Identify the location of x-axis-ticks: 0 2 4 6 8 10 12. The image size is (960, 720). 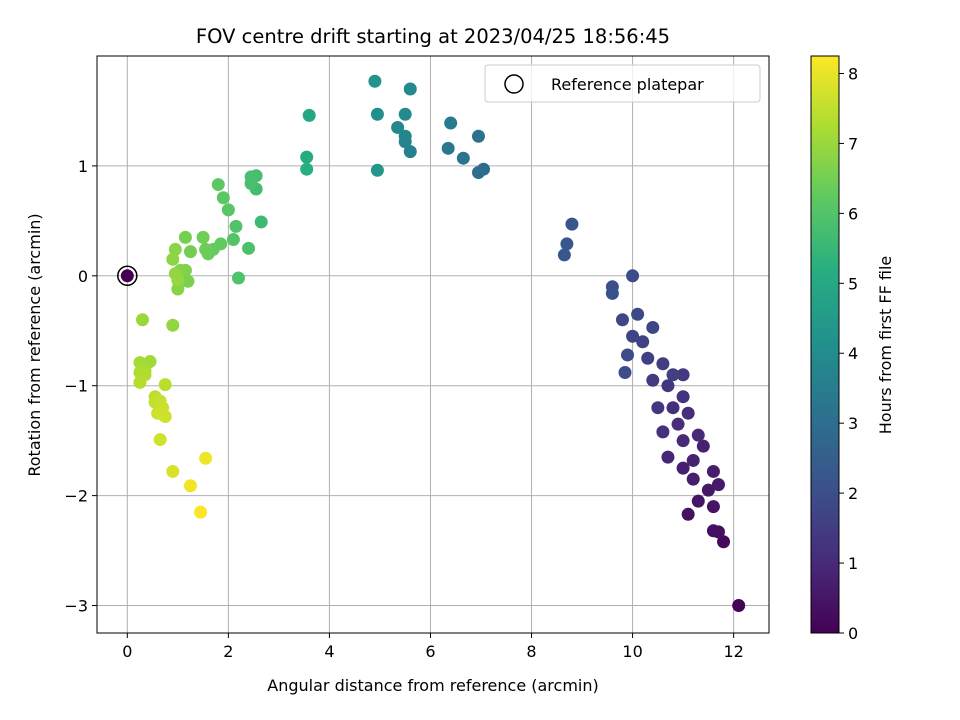
(433, 647).